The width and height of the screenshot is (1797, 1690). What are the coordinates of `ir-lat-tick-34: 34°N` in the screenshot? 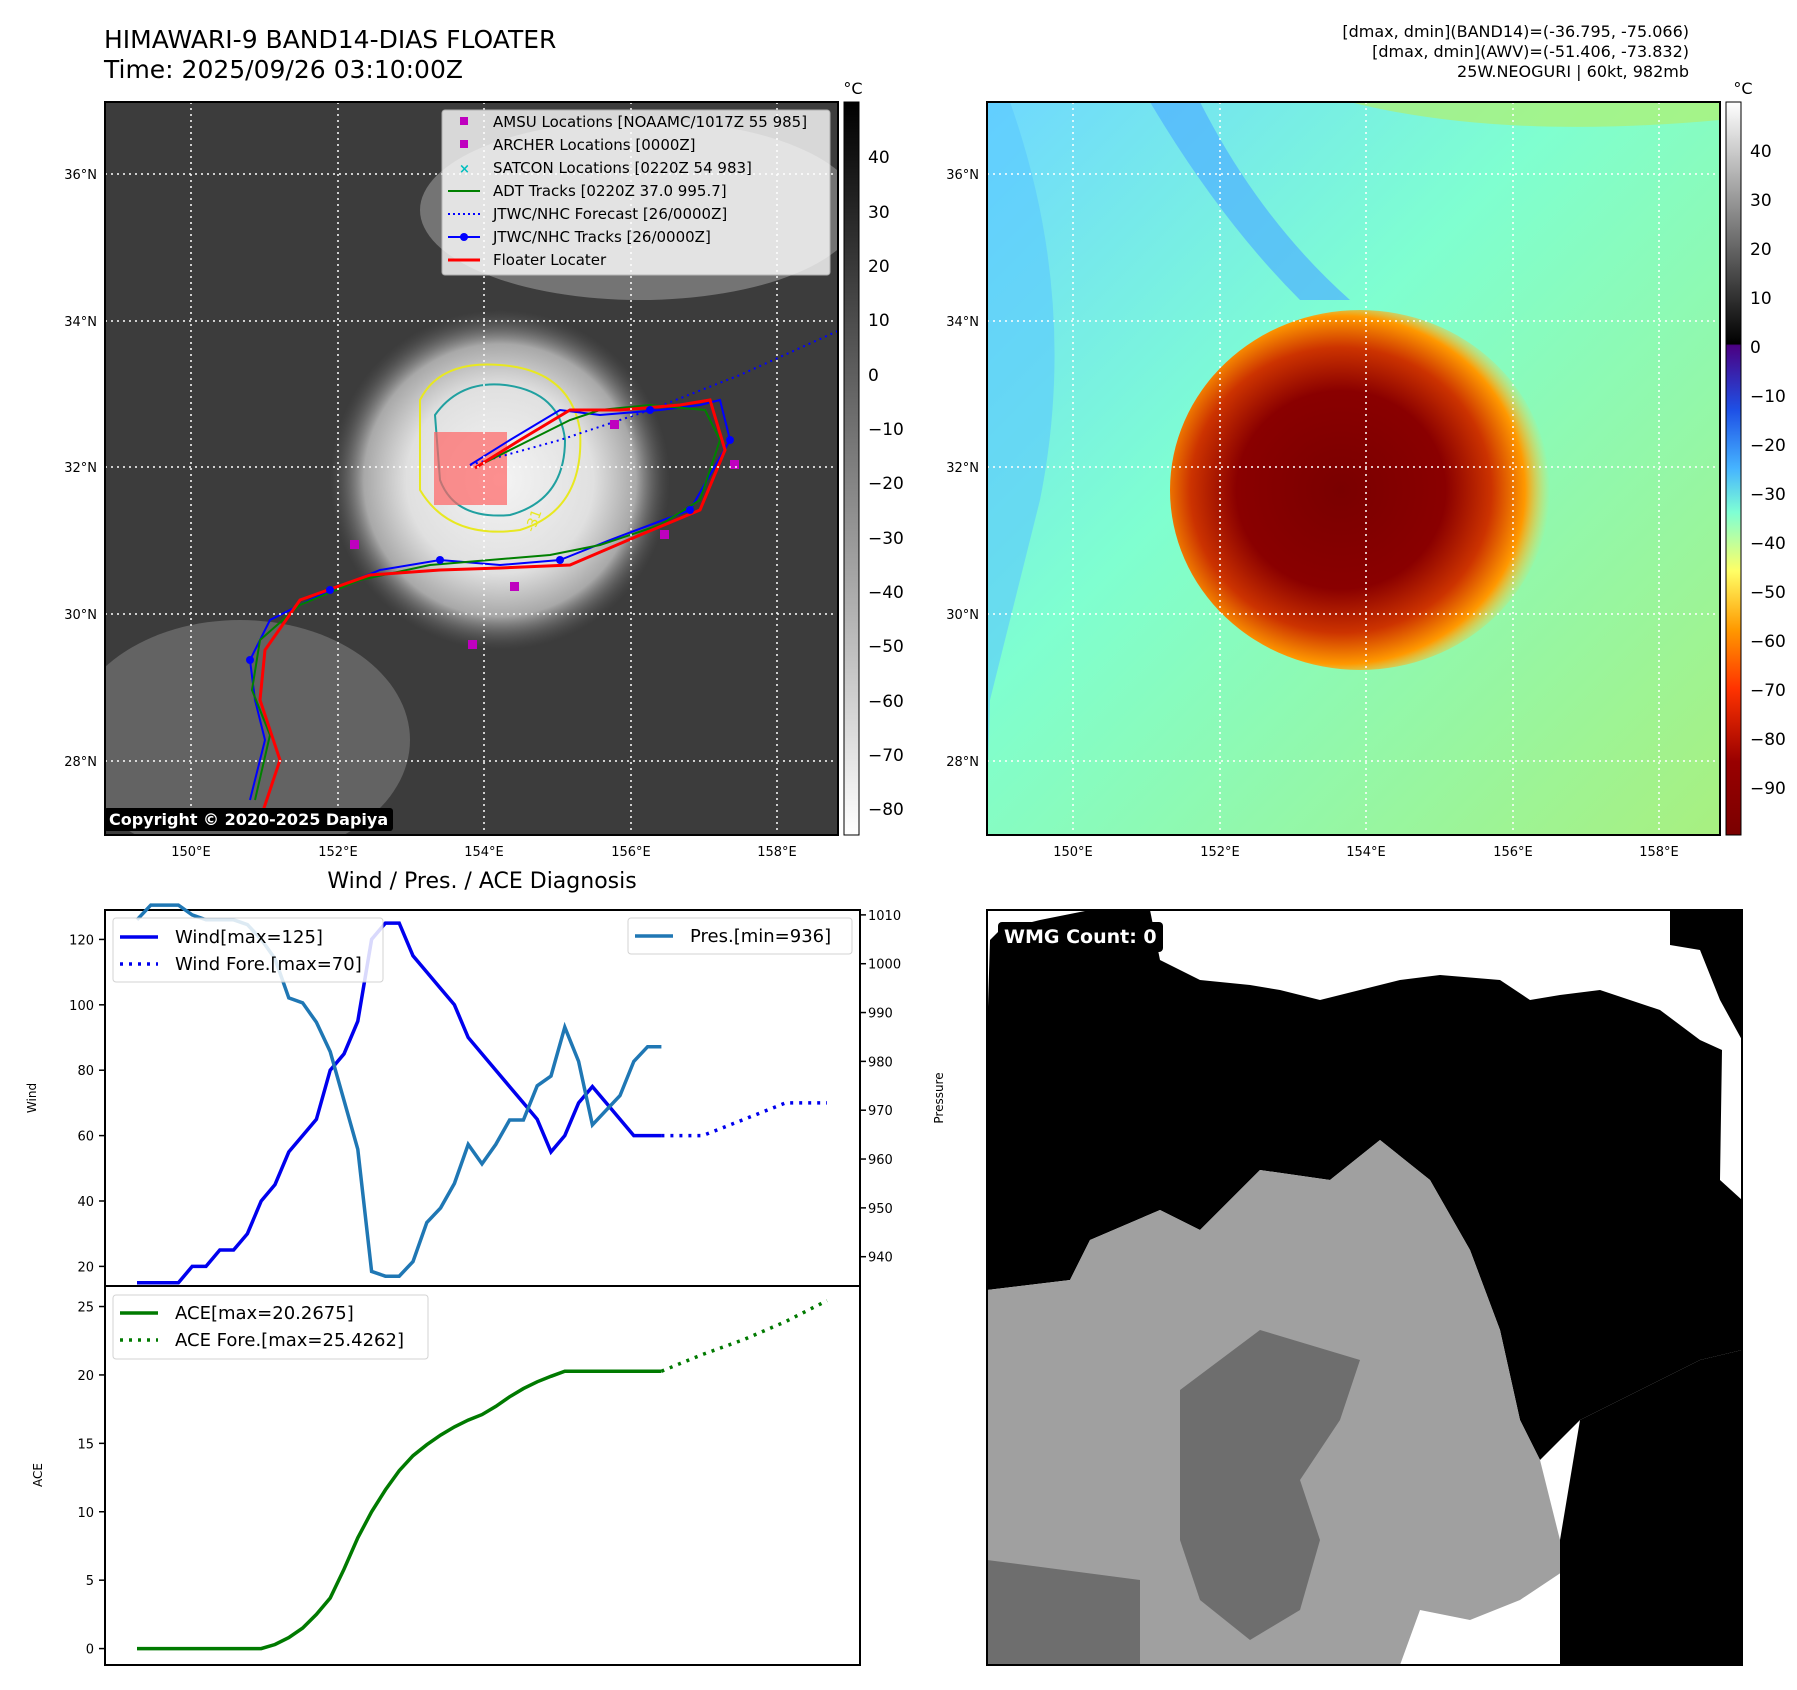 It's located at (80, 322).